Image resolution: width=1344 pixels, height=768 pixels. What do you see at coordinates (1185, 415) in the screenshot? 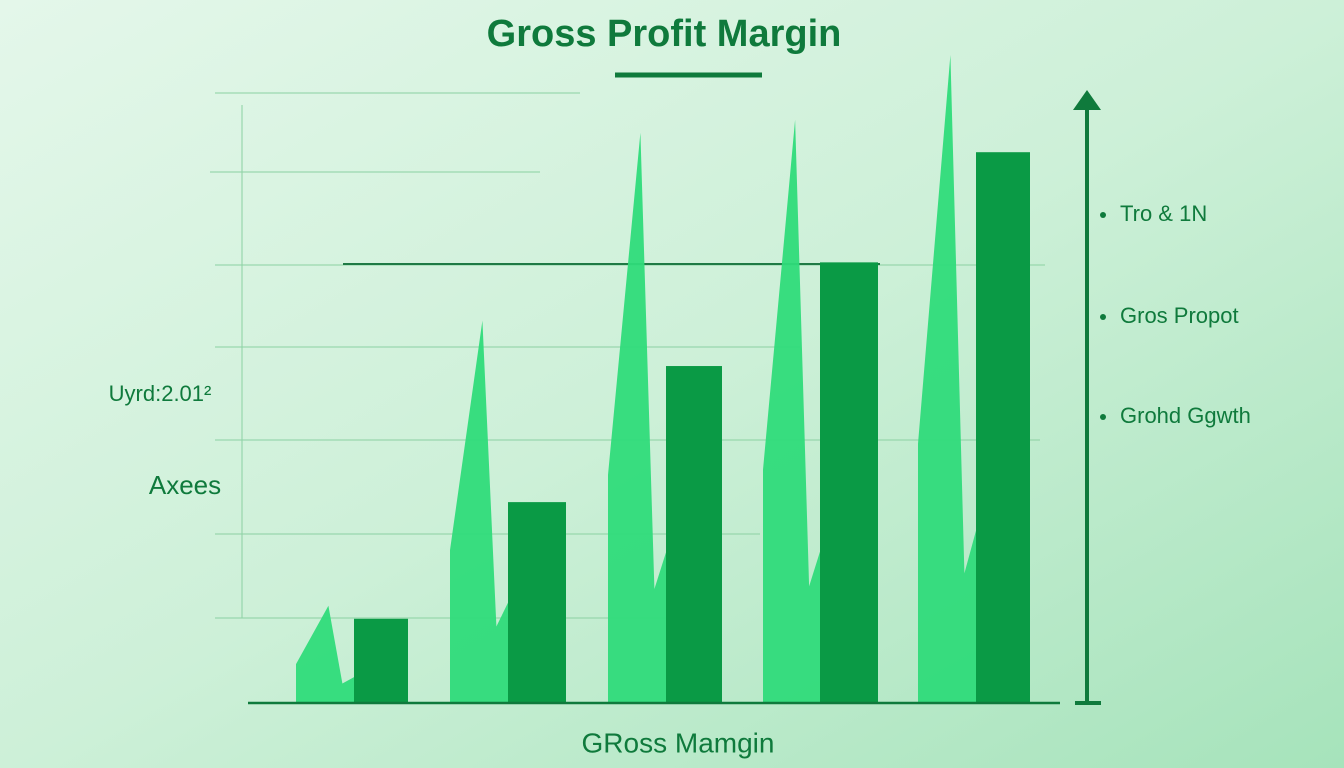
I see `legend-label: Grohd Ggwth` at bounding box center [1185, 415].